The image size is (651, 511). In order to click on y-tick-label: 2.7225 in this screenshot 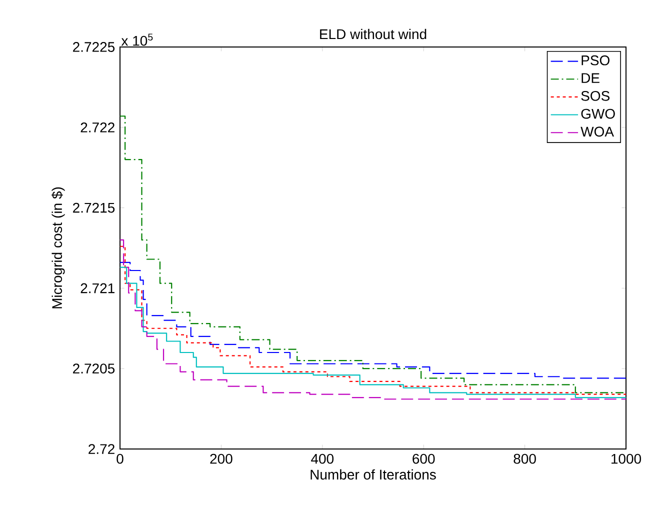, I will do `click(94, 47)`.